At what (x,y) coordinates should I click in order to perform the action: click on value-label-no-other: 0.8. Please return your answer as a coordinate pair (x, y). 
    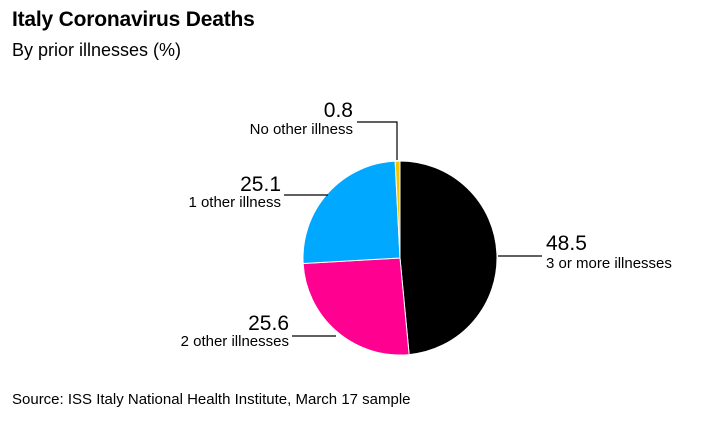
    Looking at the image, I should click on (338, 110).